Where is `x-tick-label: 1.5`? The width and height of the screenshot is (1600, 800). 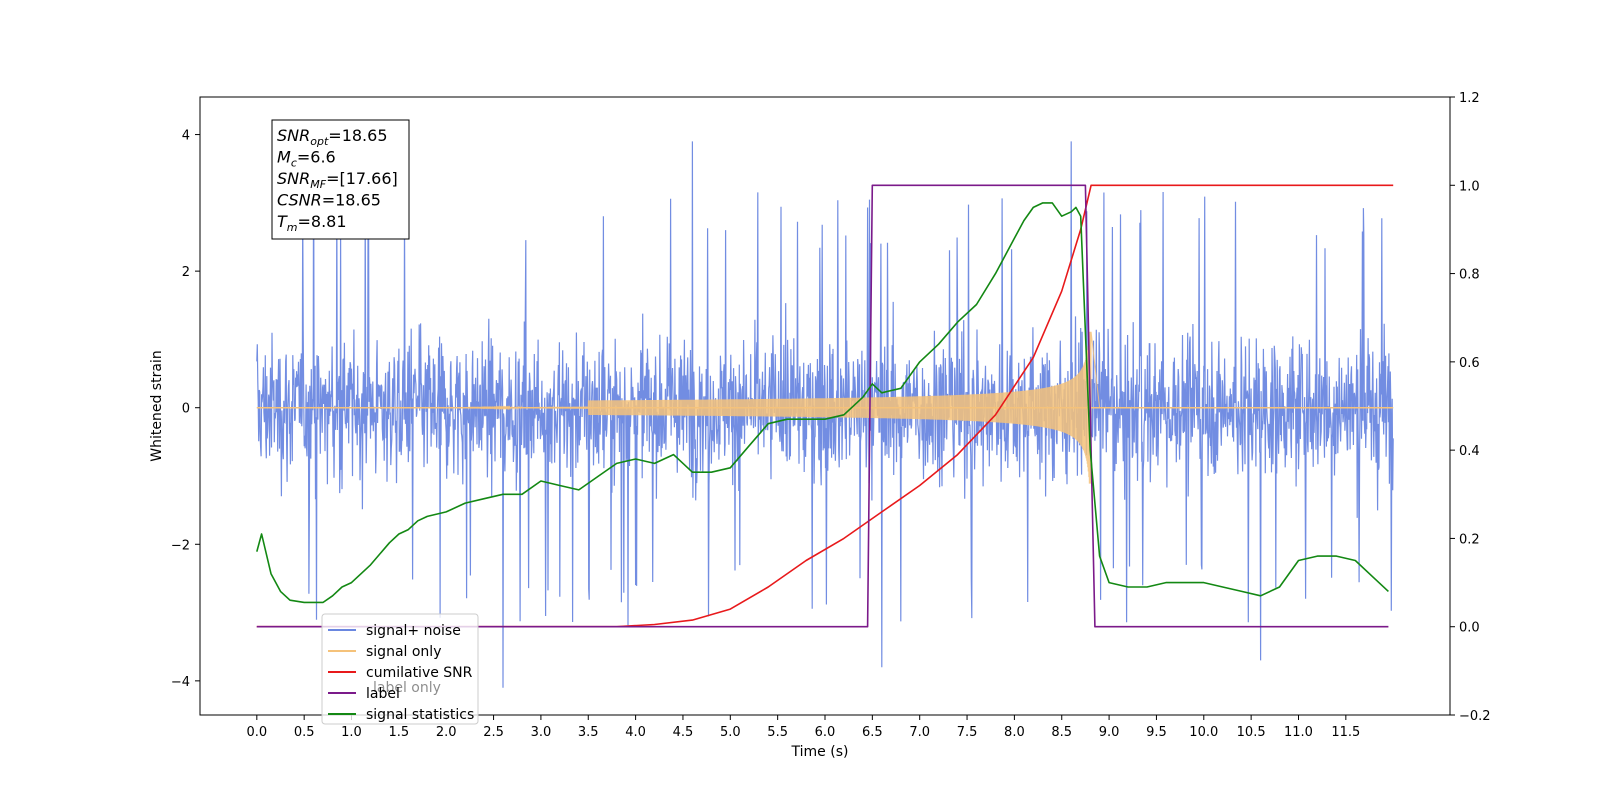 x-tick-label: 1.5 is located at coordinates (399, 732).